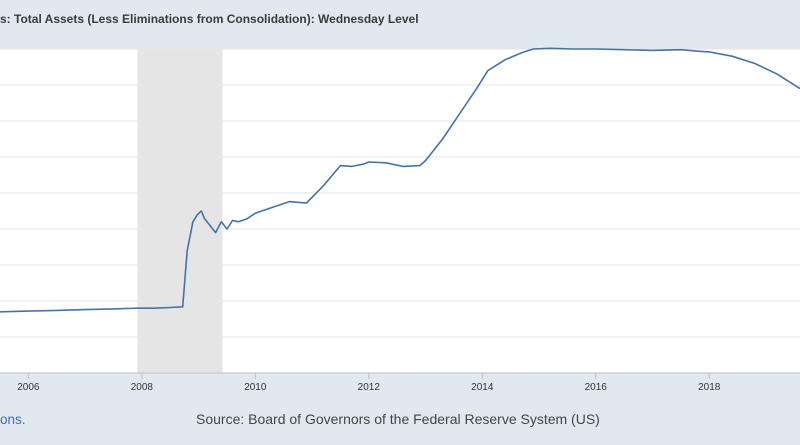 The image size is (800, 445). What do you see at coordinates (255, 387) in the screenshot?
I see `x-tick-label: 2010` at bounding box center [255, 387].